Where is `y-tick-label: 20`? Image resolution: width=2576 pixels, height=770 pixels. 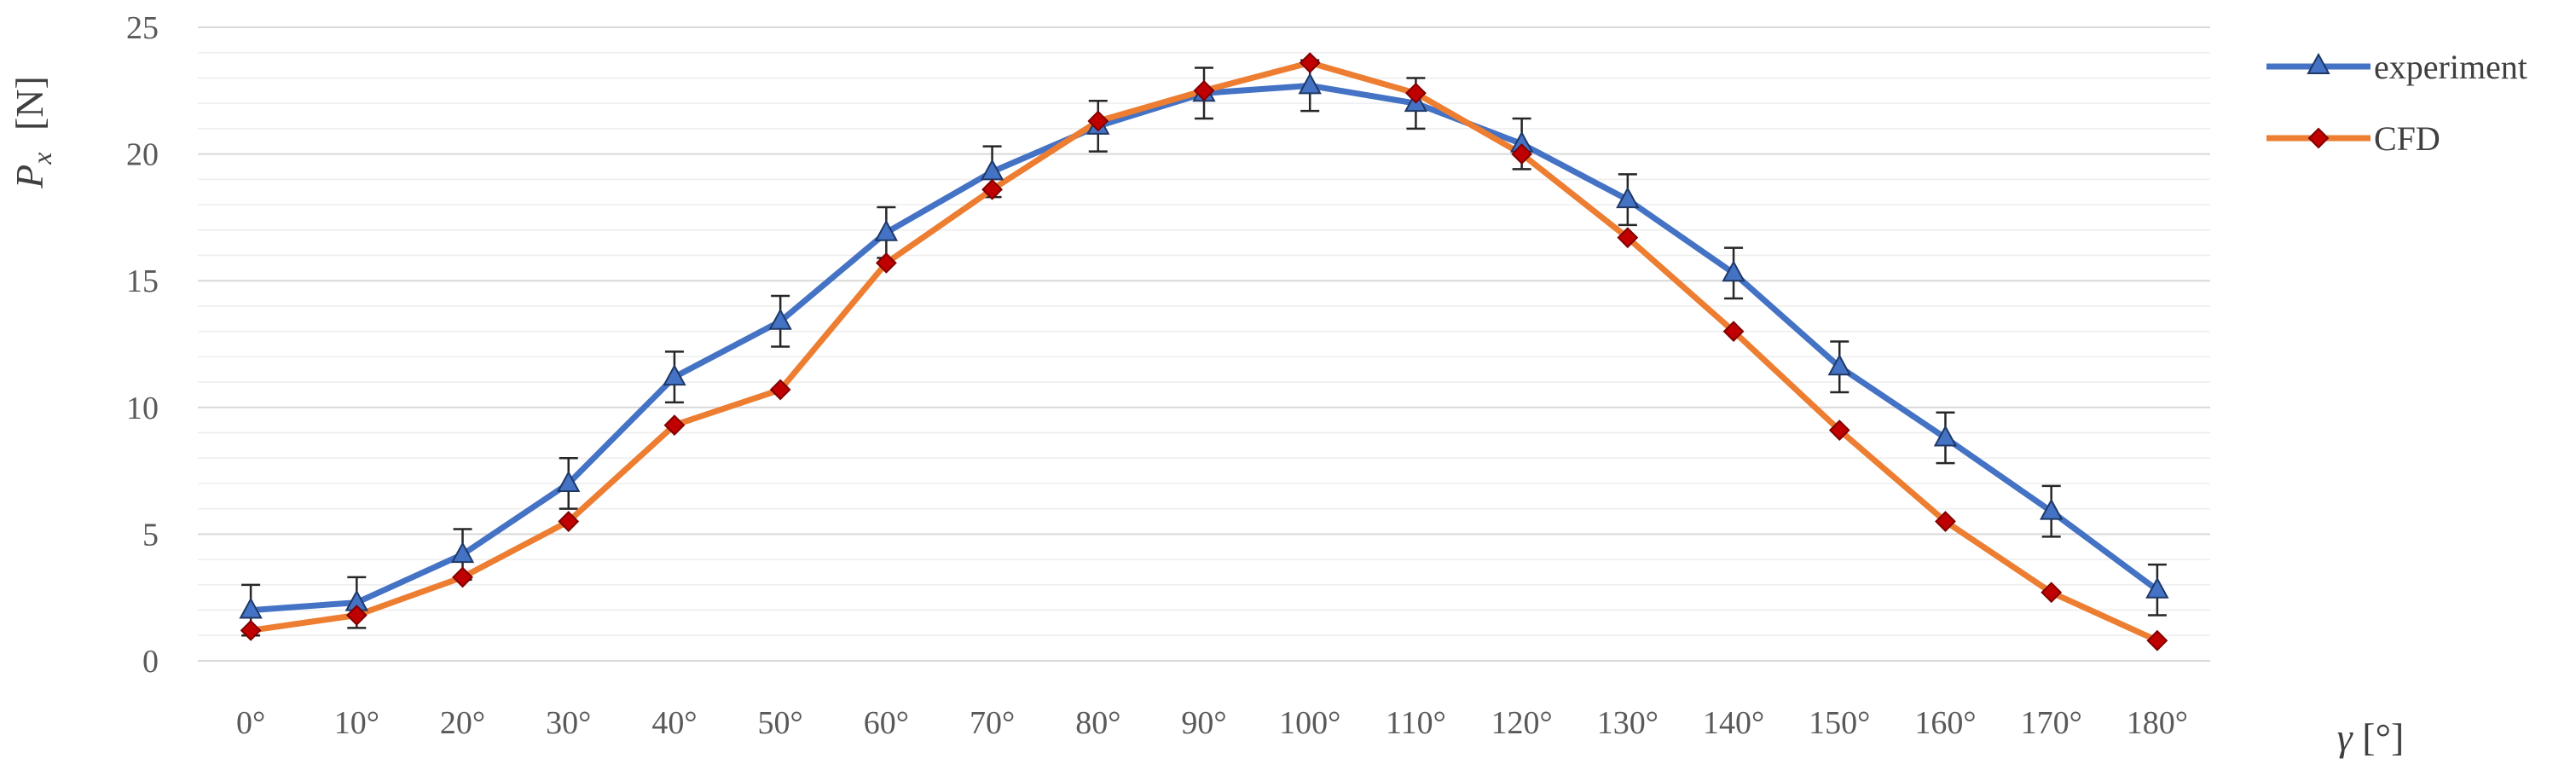
y-tick-label: 20 is located at coordinates (142, 155).